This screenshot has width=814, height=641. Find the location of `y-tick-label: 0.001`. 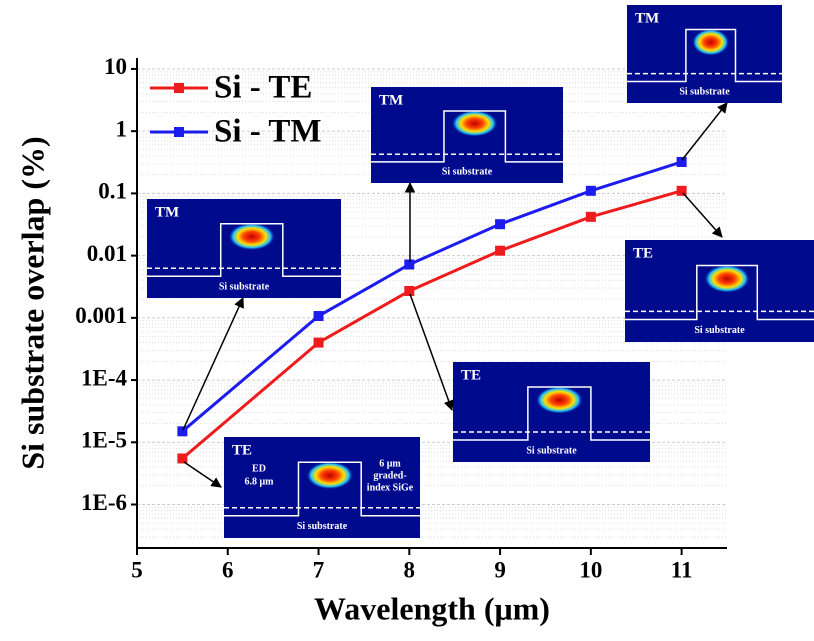

y-tick-label: 0.001 is located at coordinates (101, 315).